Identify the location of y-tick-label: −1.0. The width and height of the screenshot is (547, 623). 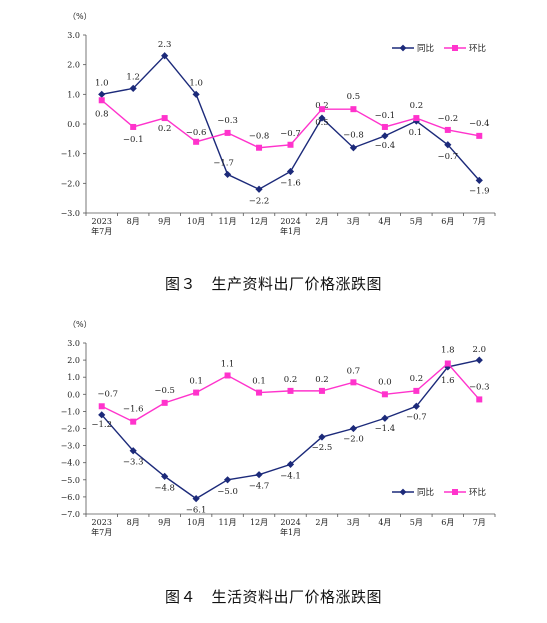
(70, 154).